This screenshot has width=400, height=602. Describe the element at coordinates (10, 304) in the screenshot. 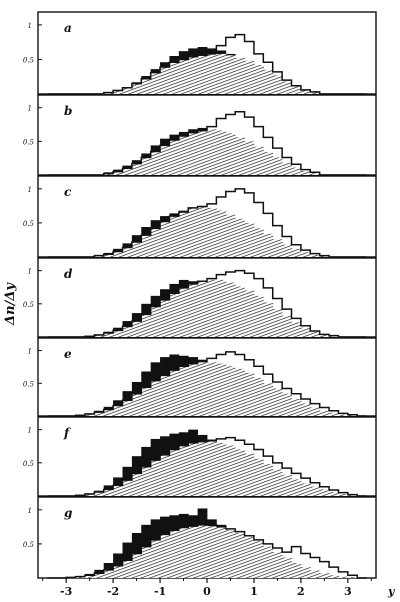

I see `y-axis-label: Δn/Δy` at that location.